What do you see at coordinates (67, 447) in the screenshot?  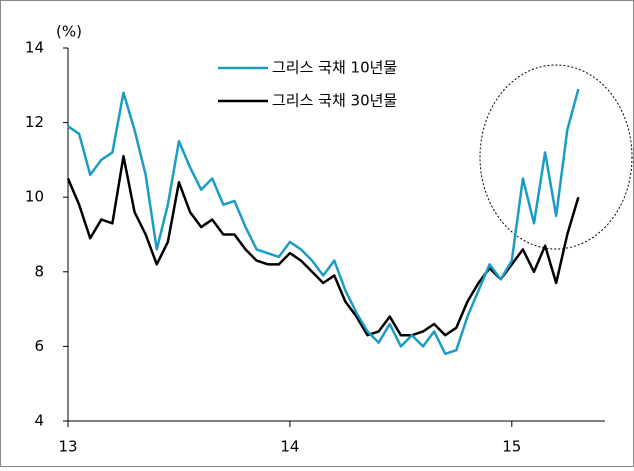 I see `x-tick-label: 13` at bounding box center [67, 447].